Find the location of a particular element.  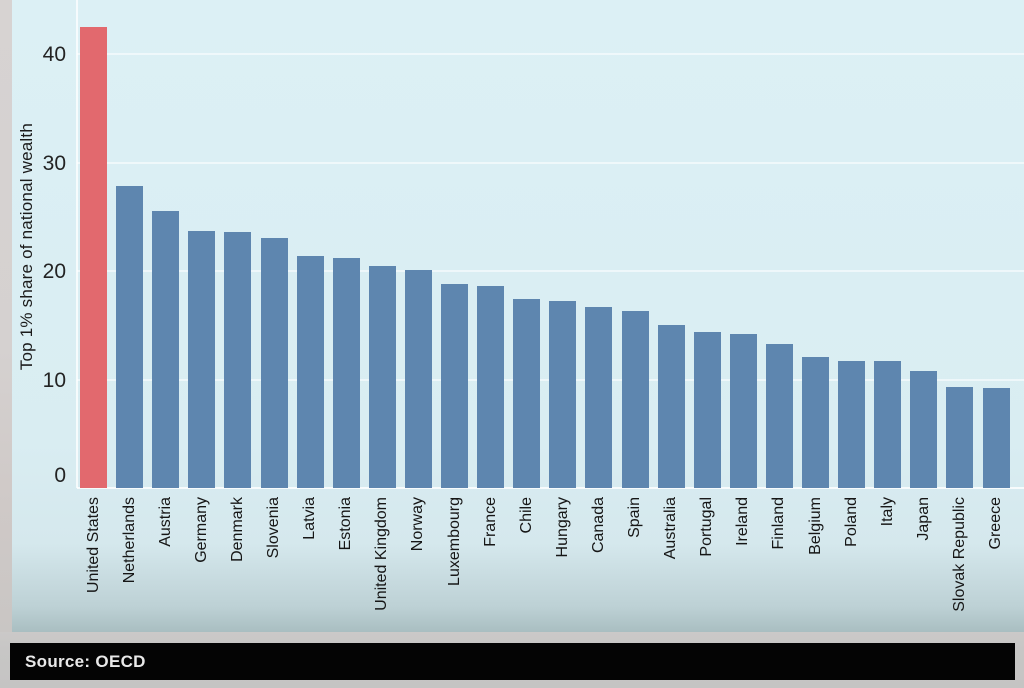

x-label-text: Slovak Republic is located at coordinates (959, 554).